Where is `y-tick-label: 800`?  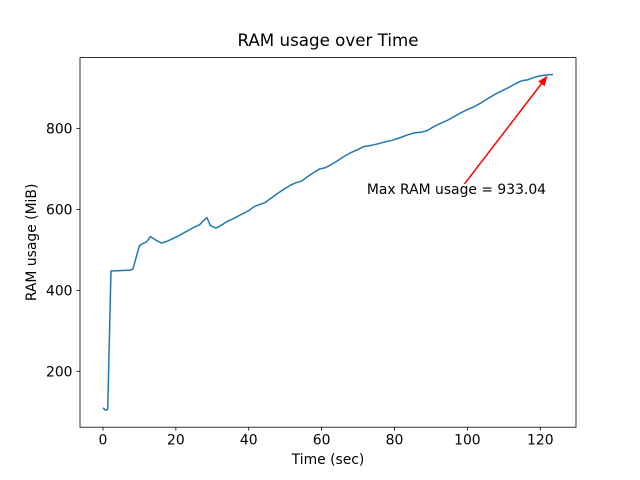
y-tick-label: 800 is located at coordinates (59, 129).